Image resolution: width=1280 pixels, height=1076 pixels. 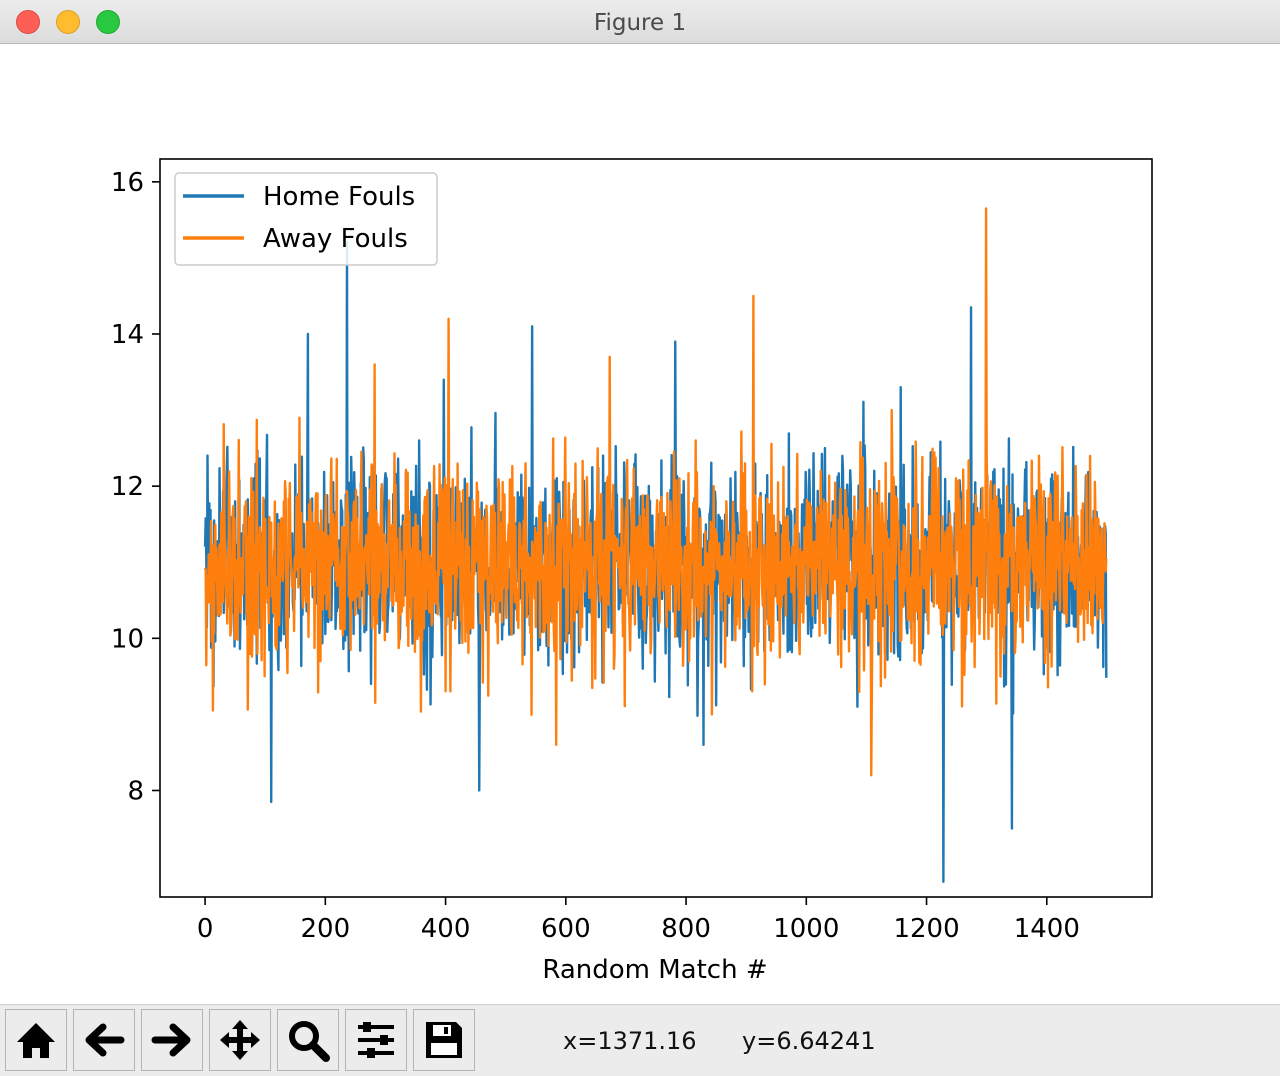 I want to click on forward-button, so click(x=172, y=1040).